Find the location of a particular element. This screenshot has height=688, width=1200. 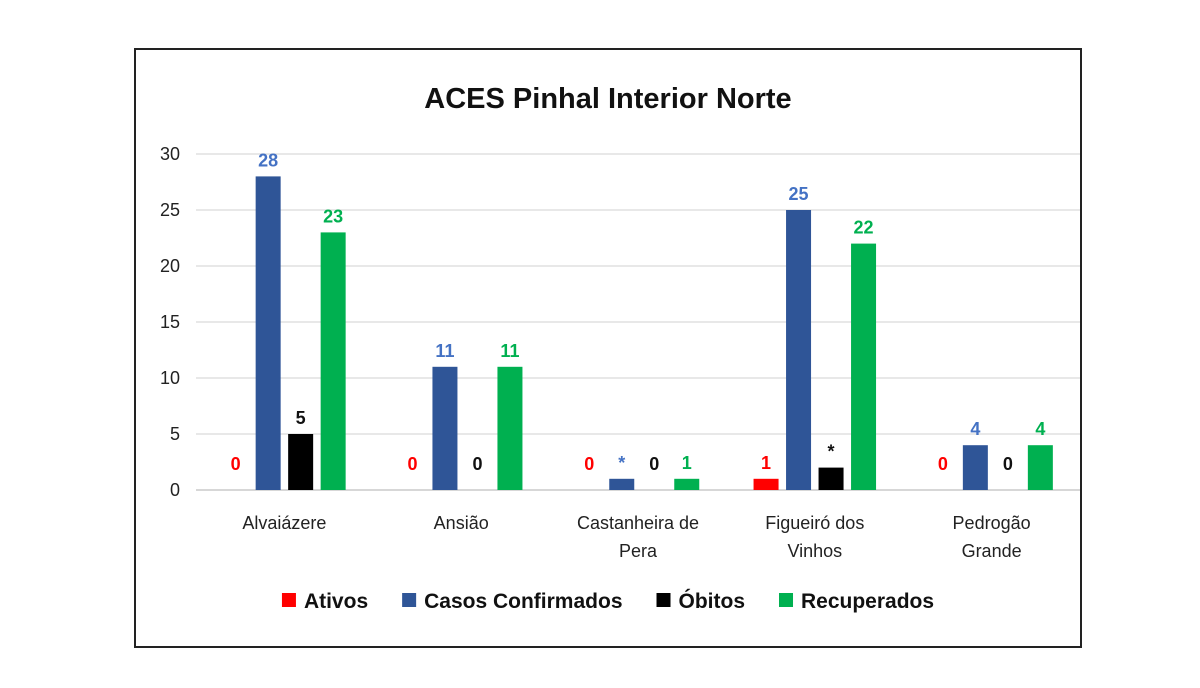

data-label: 22 is located at coordinates (864, 228).